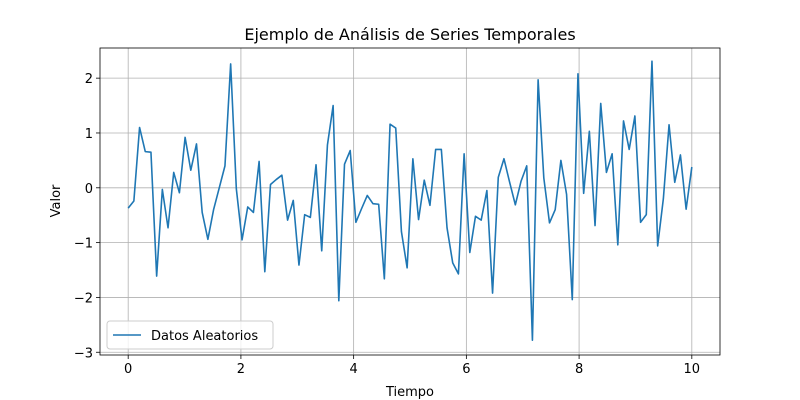  What do you see at coordinates (409, 34) in the screenshot?
I see `chart-title: Ejemplo de Análisis de Series Temporales` at bounding box center [409, 34].